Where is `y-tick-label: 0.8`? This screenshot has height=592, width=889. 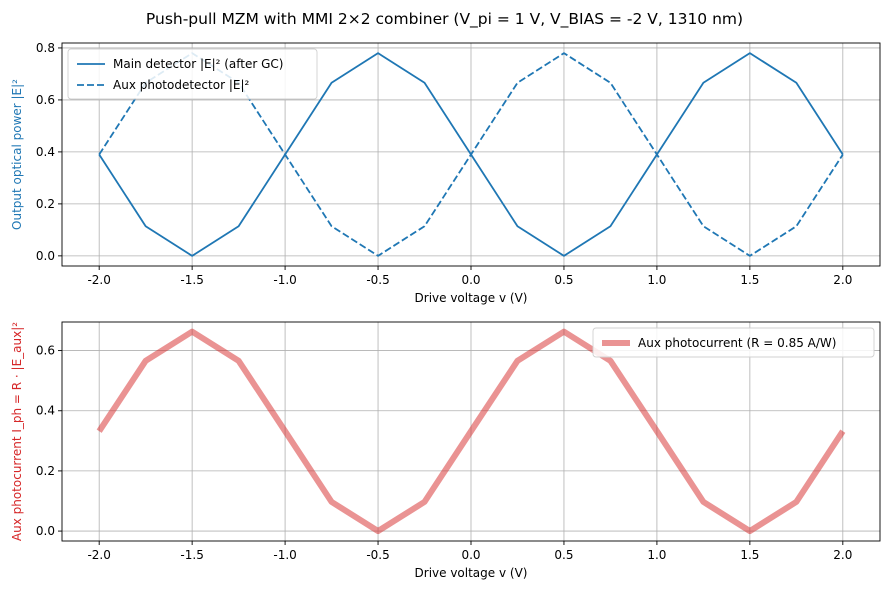 y-tick-label: 0.8 is located at coordinates (45, 48).